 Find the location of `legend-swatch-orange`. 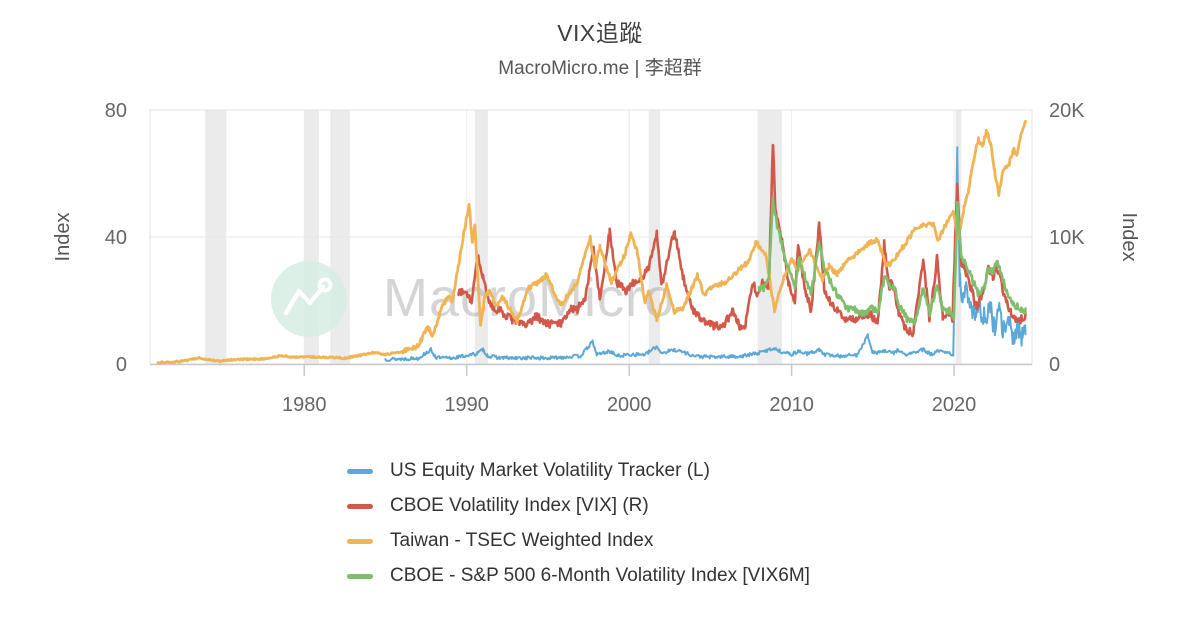

legend-swatch-orange is located at coordinates (360, 541).